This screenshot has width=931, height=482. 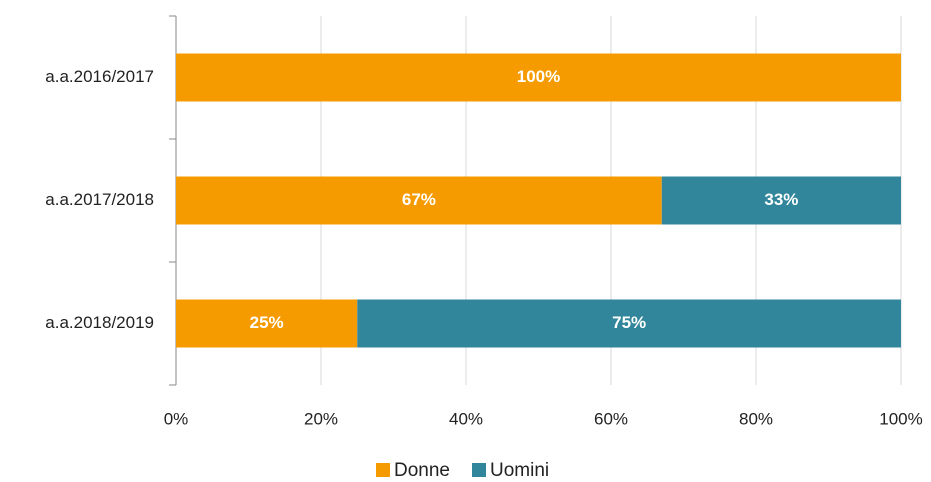 I want to click on data-label: 100%, so click(x=538, y=76).